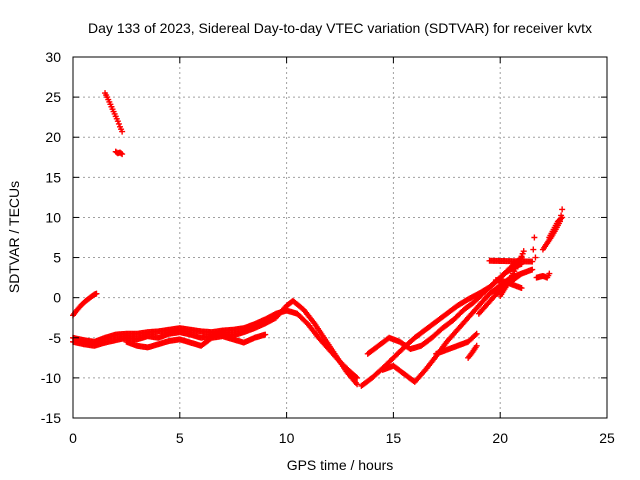 The height and width of the screenshot is (480, 640). Describe the element at coordinates (51, 378) in the screenshot. I see `y-tick-label: -10` at that location.